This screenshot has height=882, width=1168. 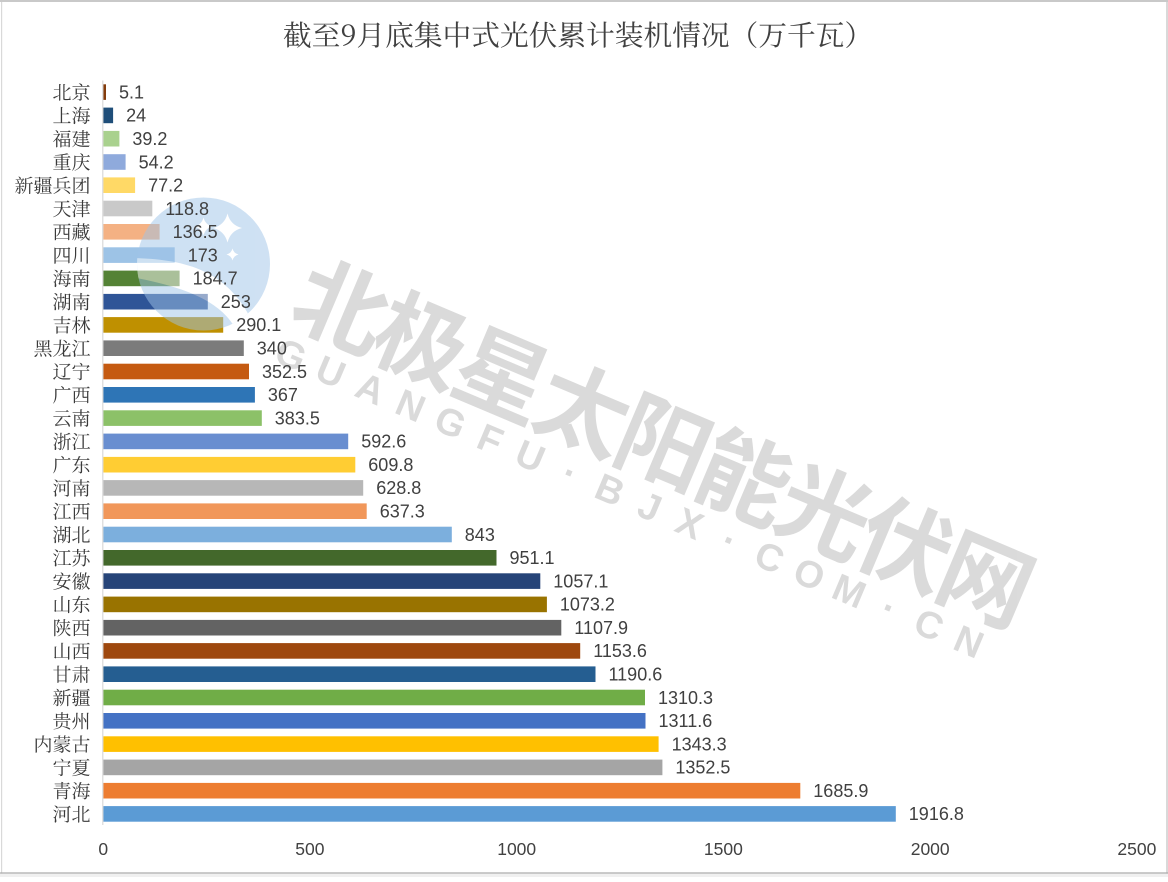 What do you see at coordinates (620, 651) in the screenshot?
I see `svg-text: 1153.6` at bounding box center [620, 651].